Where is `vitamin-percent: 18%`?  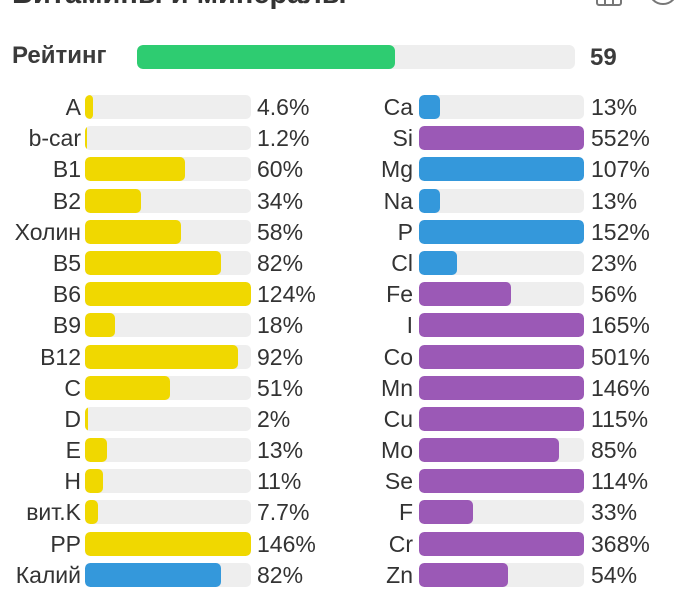 vitamin-percent: 18% is located at coordinates (280, 325).